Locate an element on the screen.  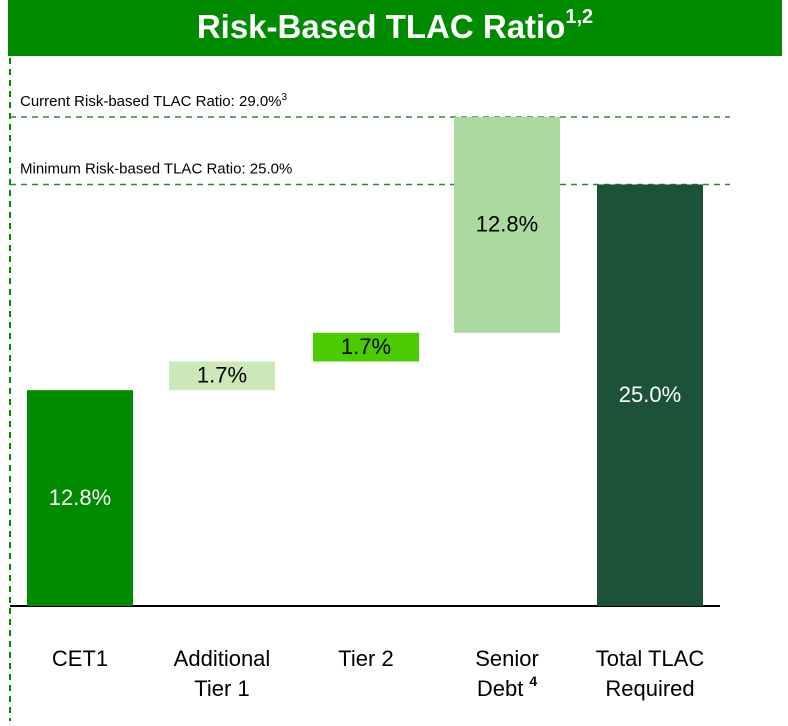
reference-label-text: Current Risk-based TLAC Ratio: 29.0% is located at coordinates (151, 101).